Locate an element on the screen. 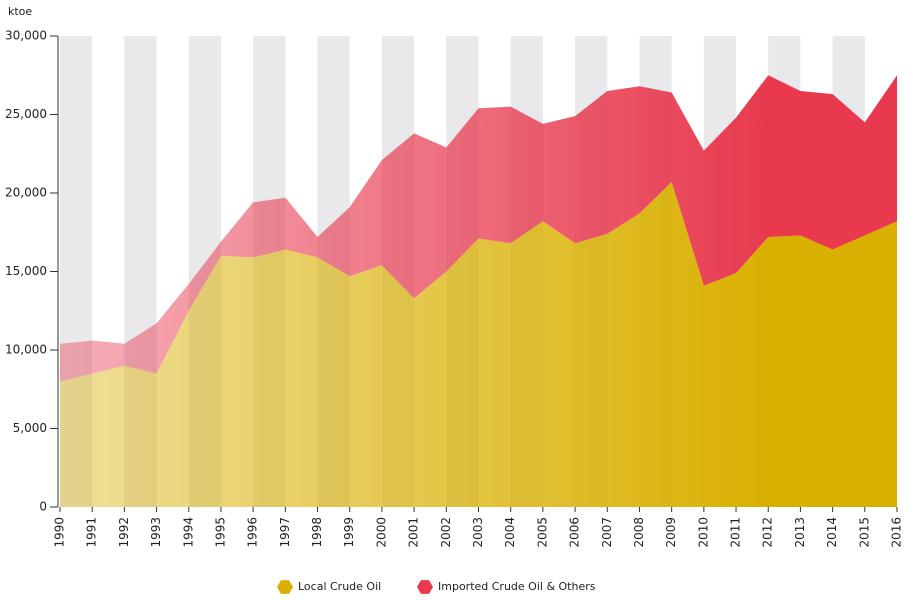  y-tick-label: 30,000 is located at coordinates (26, 36).